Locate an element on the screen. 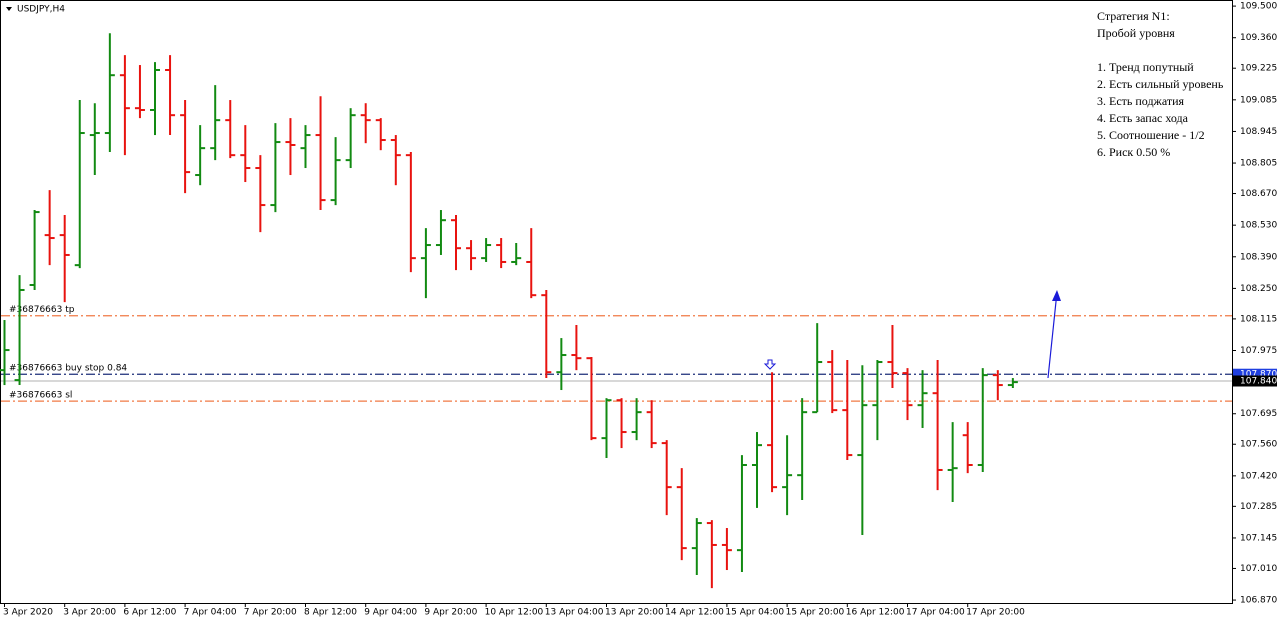 This screenshot has height=622, width=1280. x-tick-label: 13 Apr 04:00 is located at coordinates (574, 613).